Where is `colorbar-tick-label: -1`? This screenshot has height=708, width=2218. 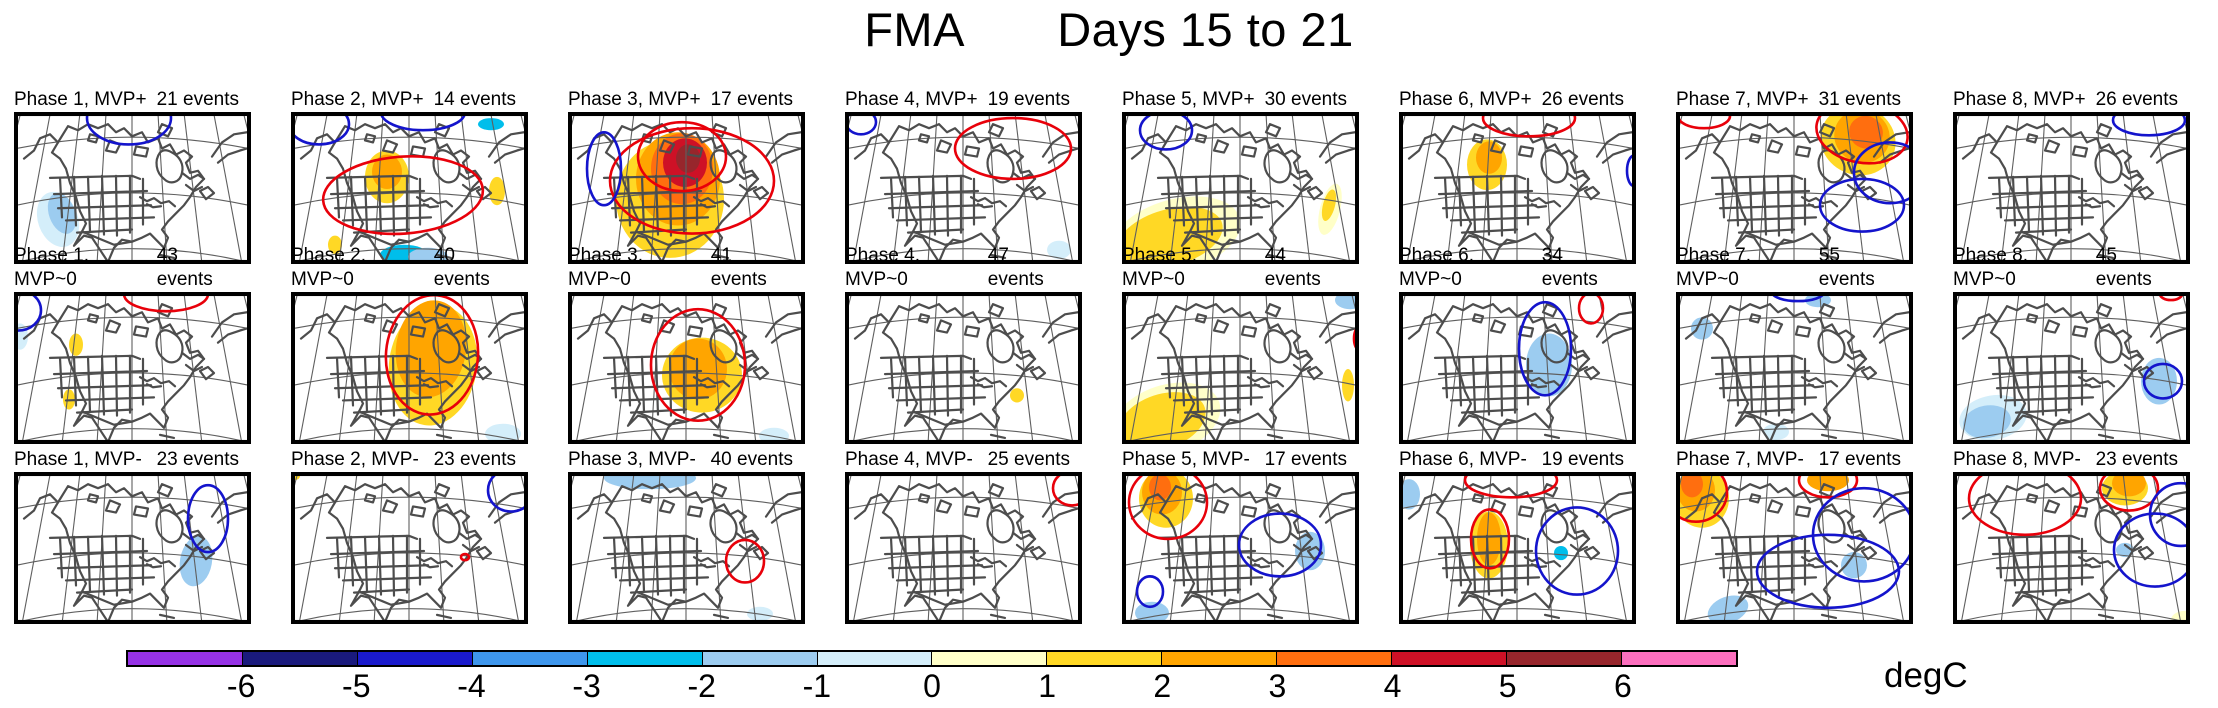
colorbar-tick-label: -1 is located at coordinates (817, 686).